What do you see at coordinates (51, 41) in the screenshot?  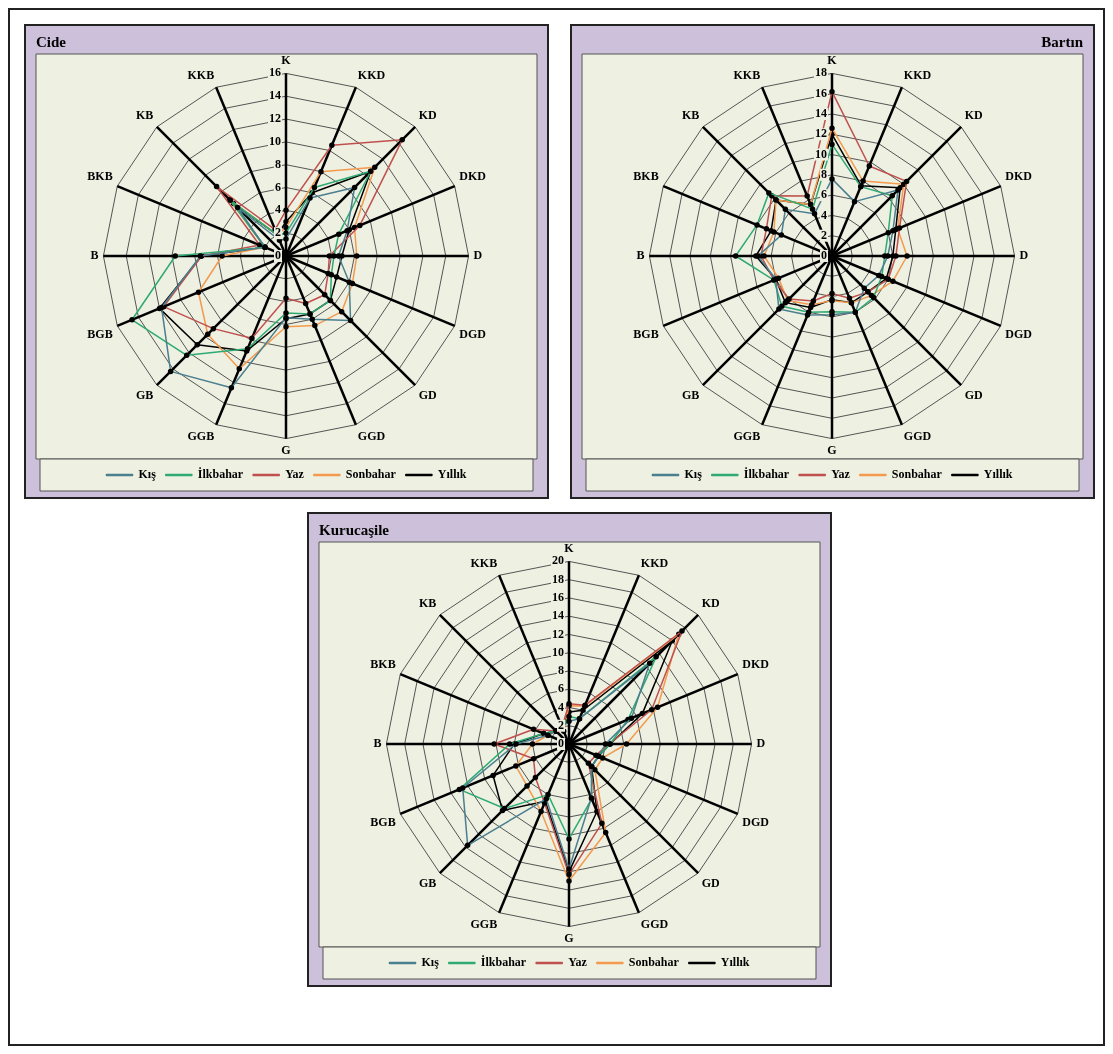 I see `chart-title: Cide` at bounding box center [51, 41].